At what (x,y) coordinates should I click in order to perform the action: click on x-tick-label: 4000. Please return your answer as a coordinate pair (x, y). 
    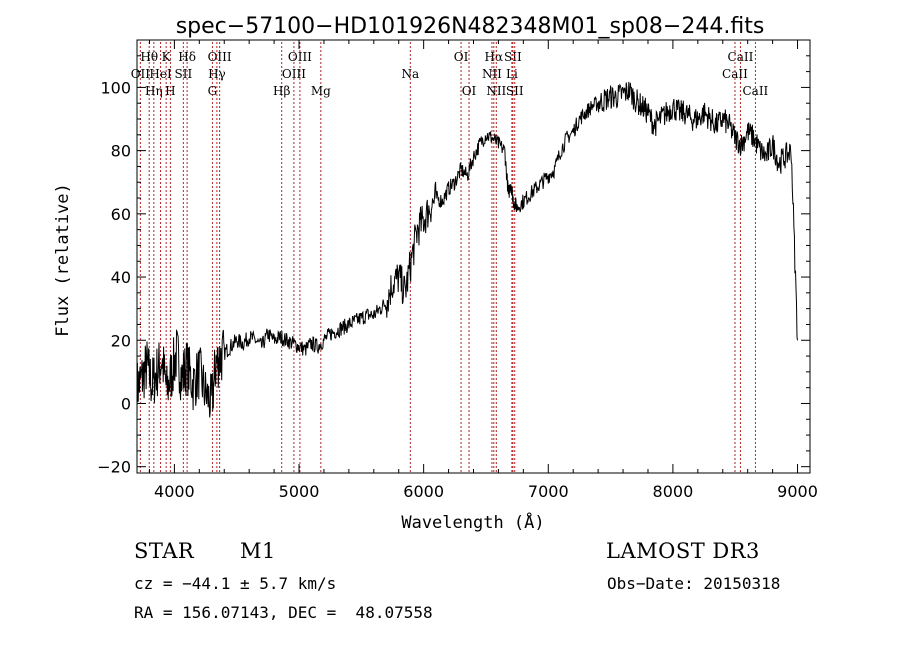
    Looking at the image, I should click on (174, 491).